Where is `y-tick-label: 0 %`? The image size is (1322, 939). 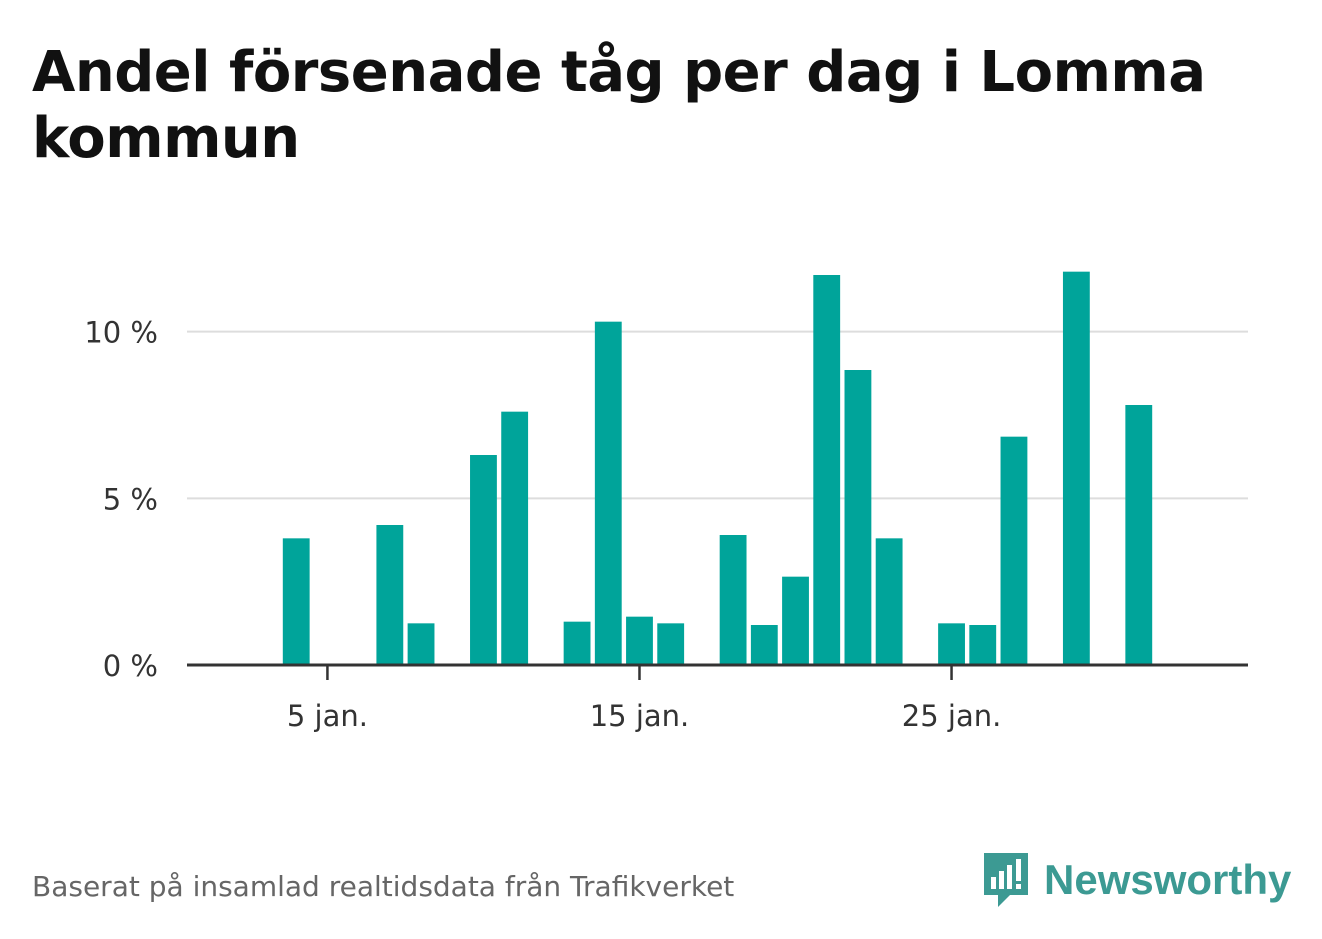 y-tick-label: 0 % is located at coordinates (130, 666).